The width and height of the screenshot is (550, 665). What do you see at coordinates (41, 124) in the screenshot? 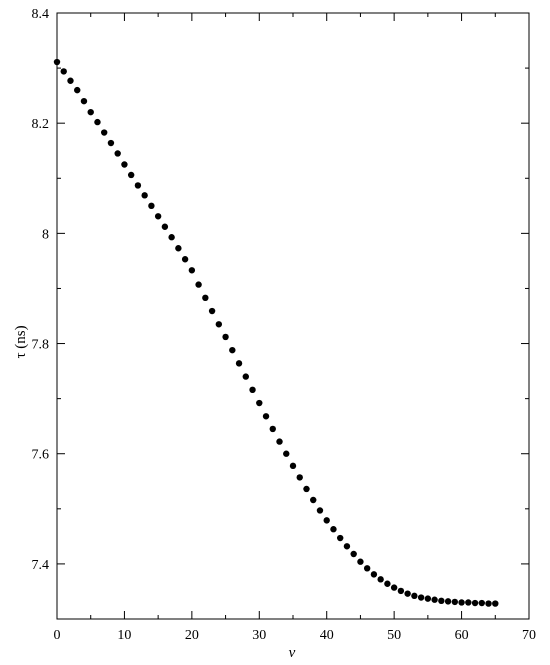
I see `y-tick-label: 8.2` at bounding box center [41, 124].